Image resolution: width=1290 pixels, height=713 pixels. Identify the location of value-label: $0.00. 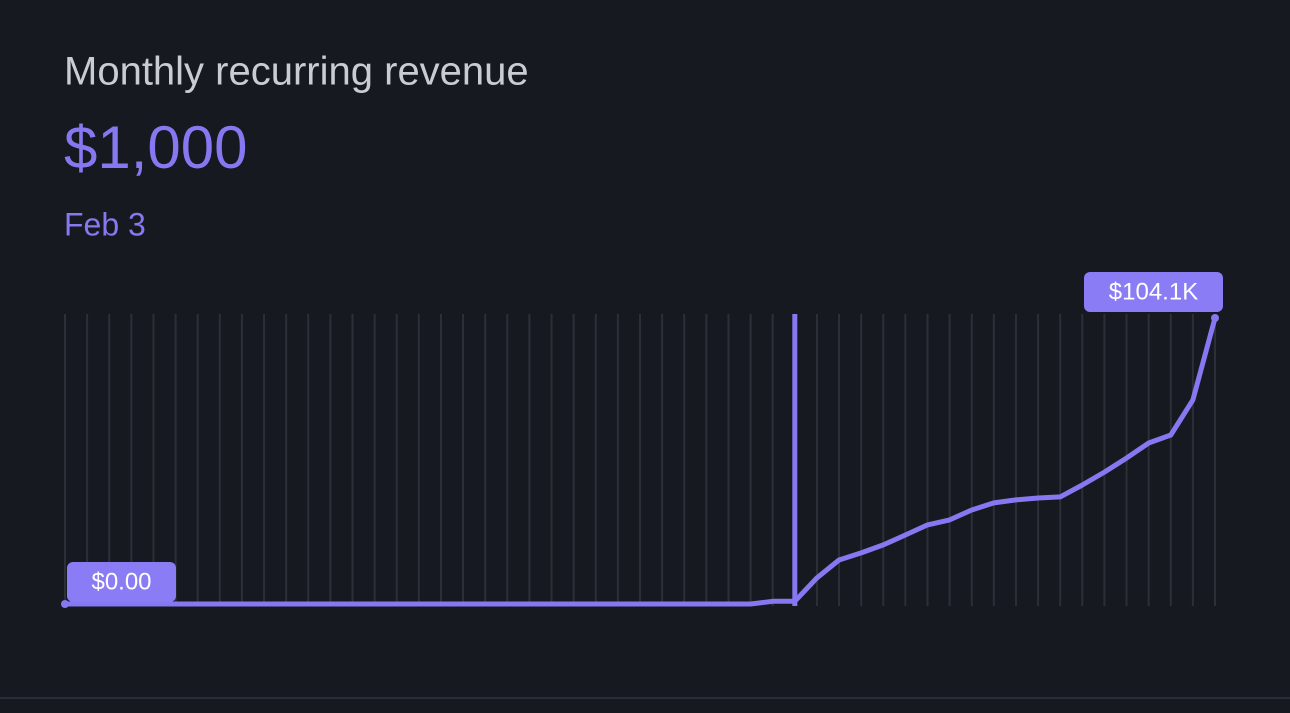
(121, 581).